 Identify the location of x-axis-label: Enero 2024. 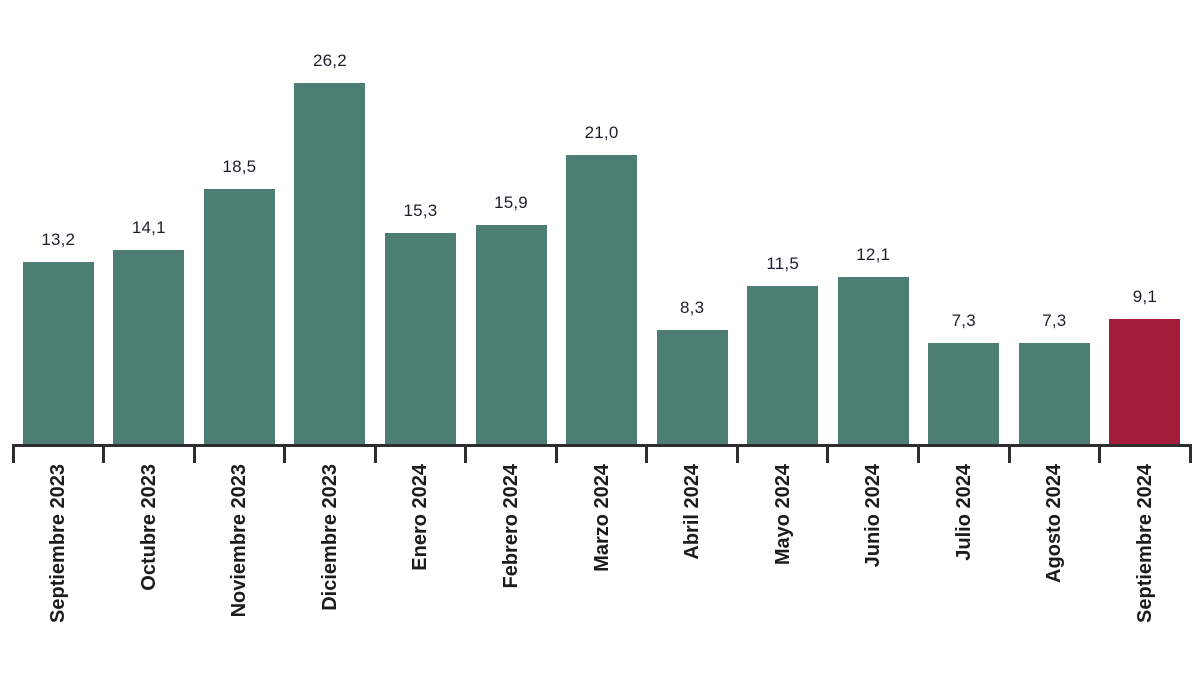
(420, 517).